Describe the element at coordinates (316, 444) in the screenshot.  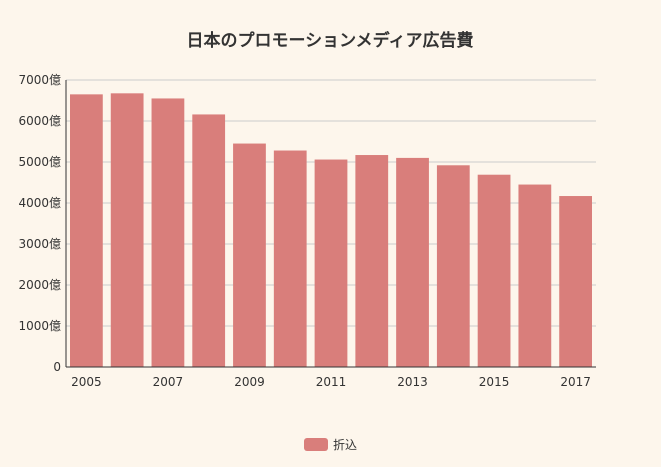
I see `legend-swatch` at that location.